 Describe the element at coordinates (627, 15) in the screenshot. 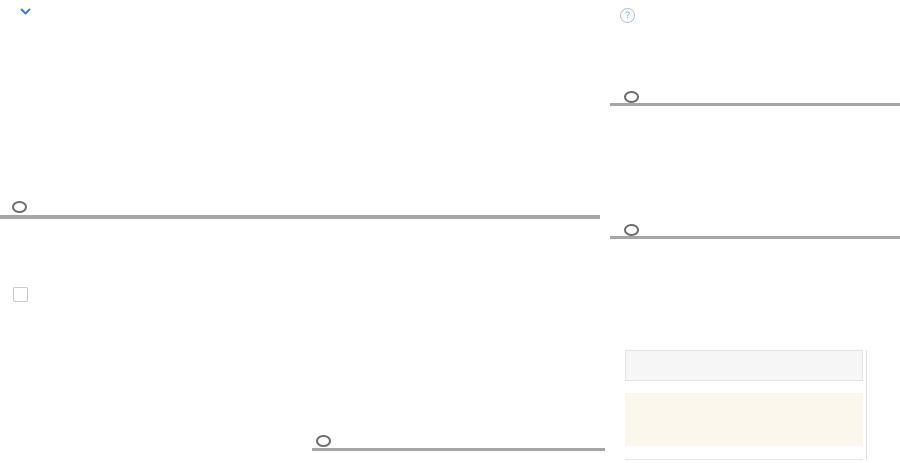

I see `help-icon: ?` at that location.